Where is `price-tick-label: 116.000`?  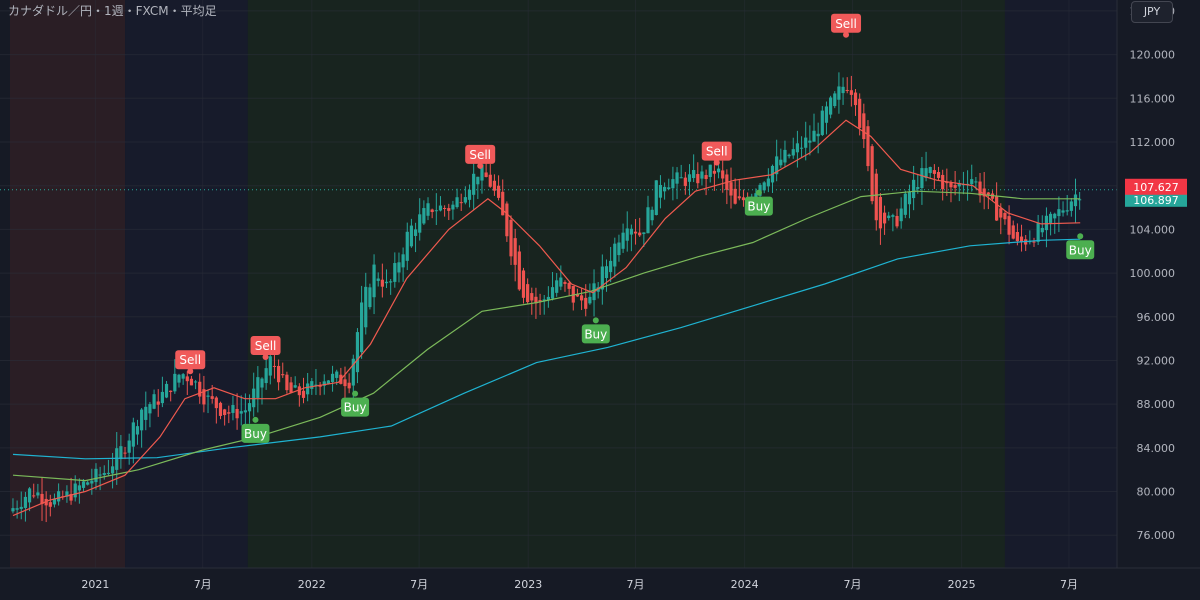 price-tick-label: 116.000 is located at coordinates (1153, 98).